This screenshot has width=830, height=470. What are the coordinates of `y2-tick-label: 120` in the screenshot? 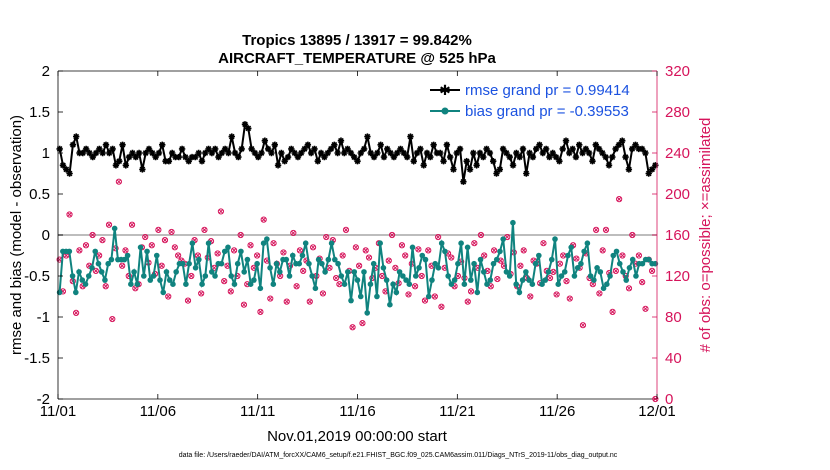 It's located at (677, 276).